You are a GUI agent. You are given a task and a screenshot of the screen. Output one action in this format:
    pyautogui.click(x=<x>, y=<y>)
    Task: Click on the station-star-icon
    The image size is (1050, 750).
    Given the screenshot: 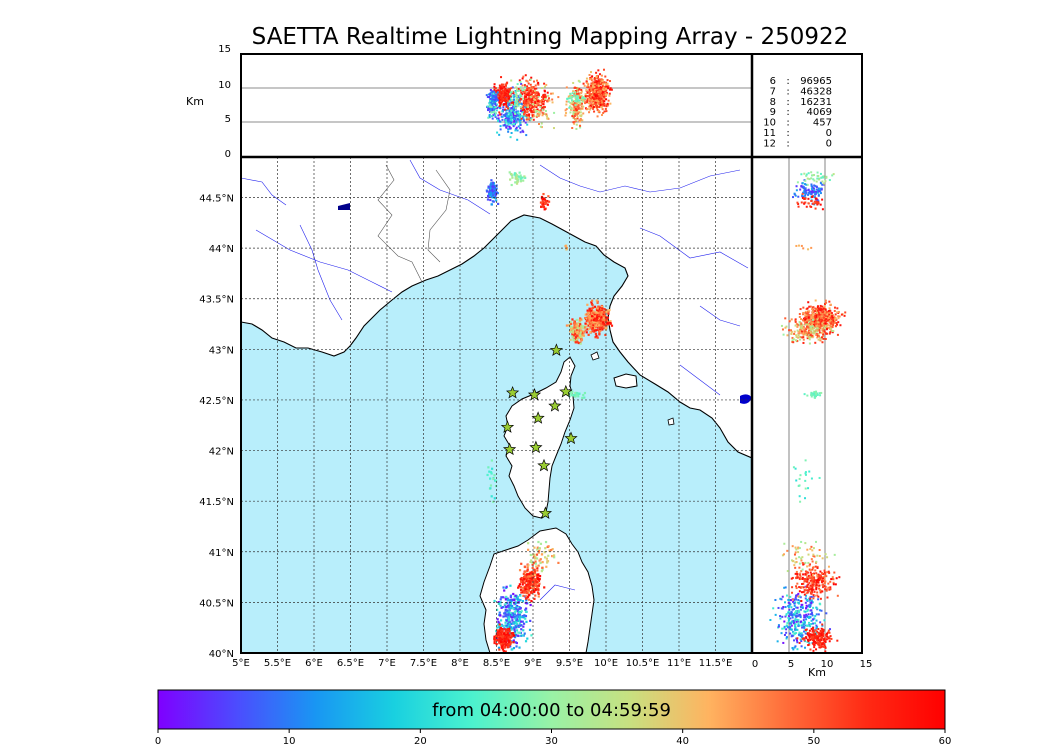 What is the action you would take?
    pyautogui.click(x=566, y=391)
    